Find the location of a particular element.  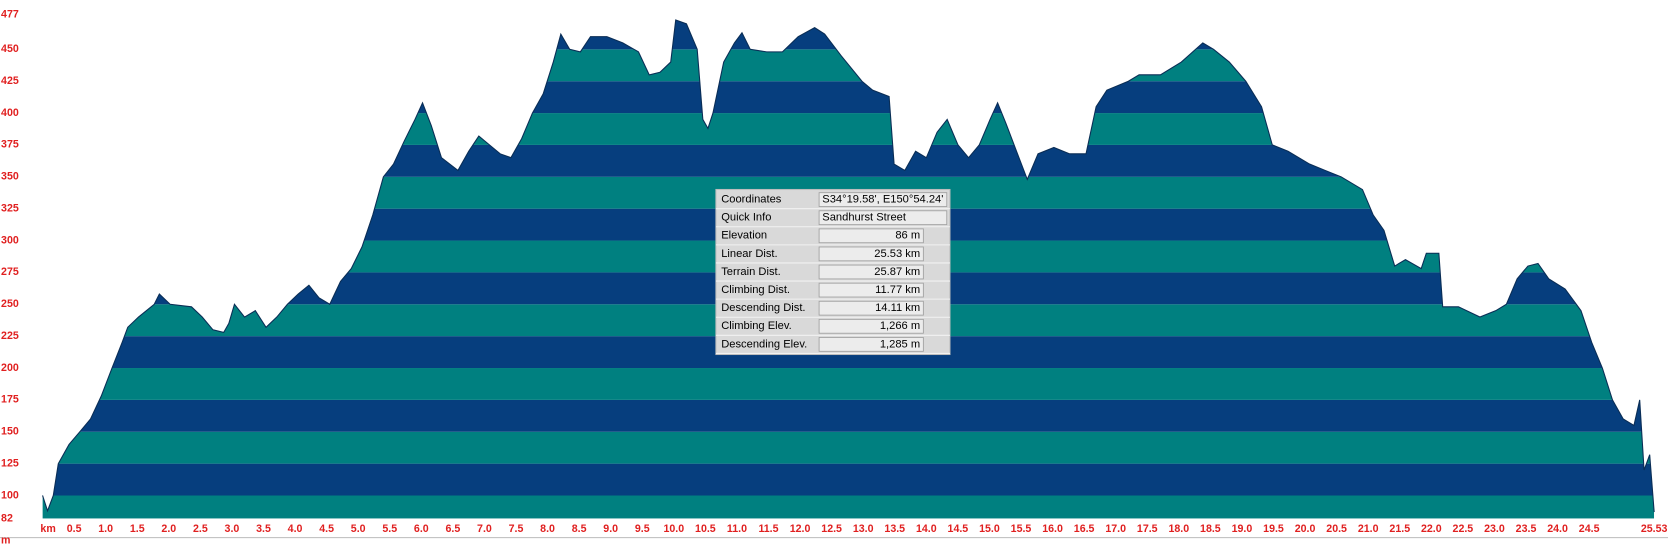

x-tick-label: 24.5 is located at coordinates (1589, 529).